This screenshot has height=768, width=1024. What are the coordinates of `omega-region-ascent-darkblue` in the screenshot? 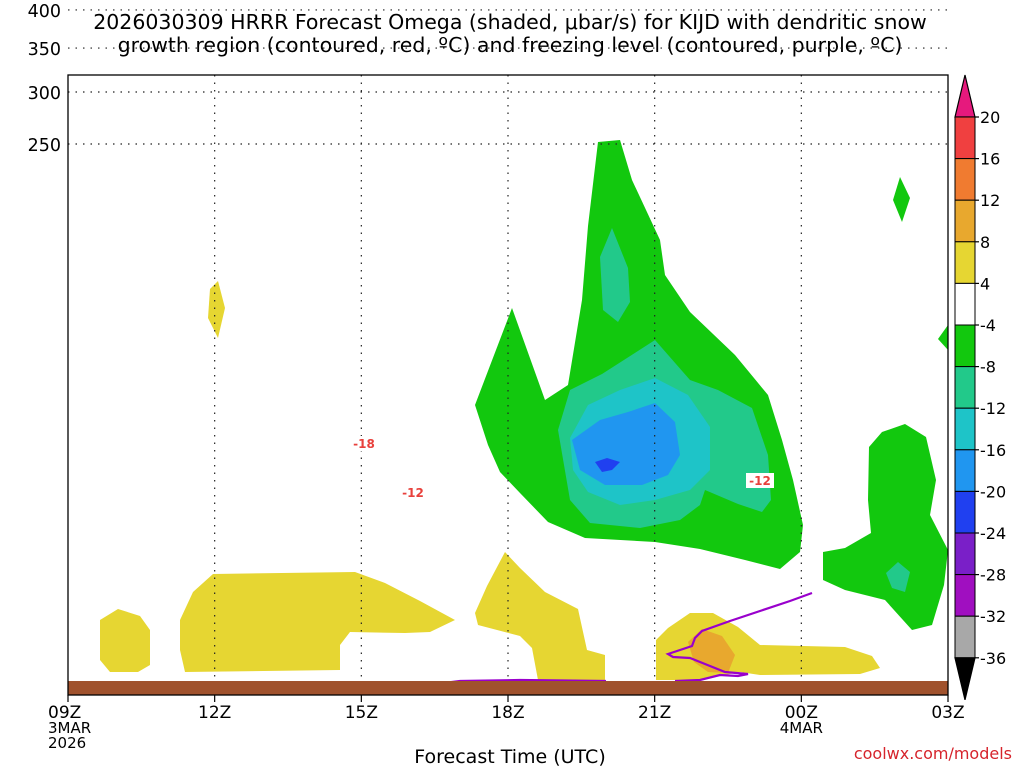 It's located at (607, 465).